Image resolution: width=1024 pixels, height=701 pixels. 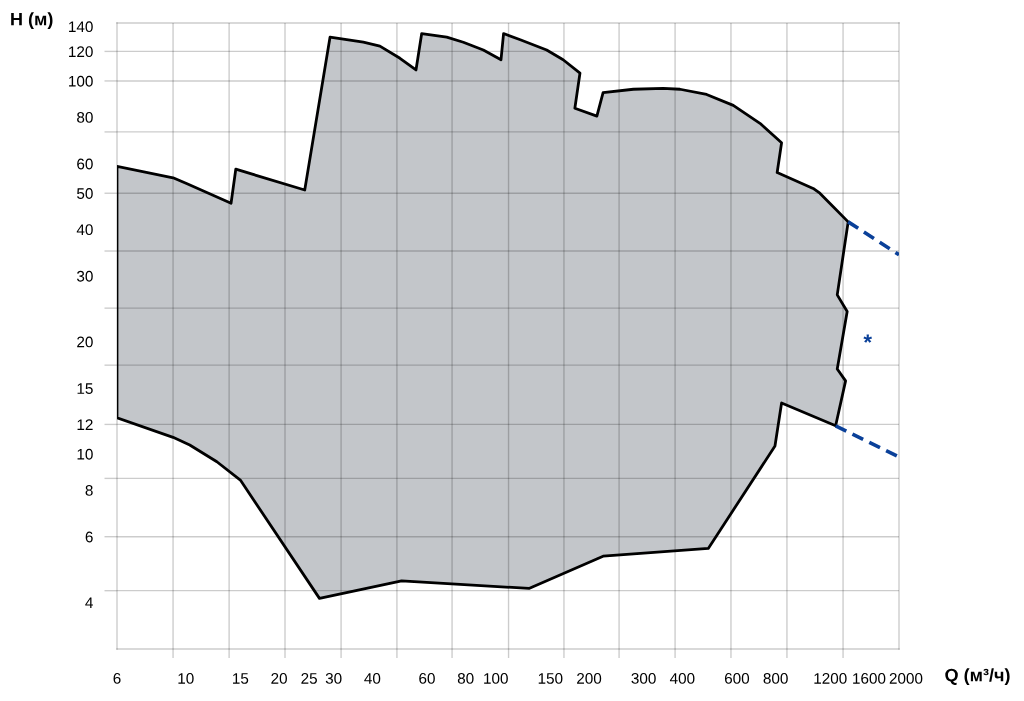 What do you see at coordinates (84, 276) in the screenshot?
I see `y-tick-label: 30` at bounding box center [84, 276].